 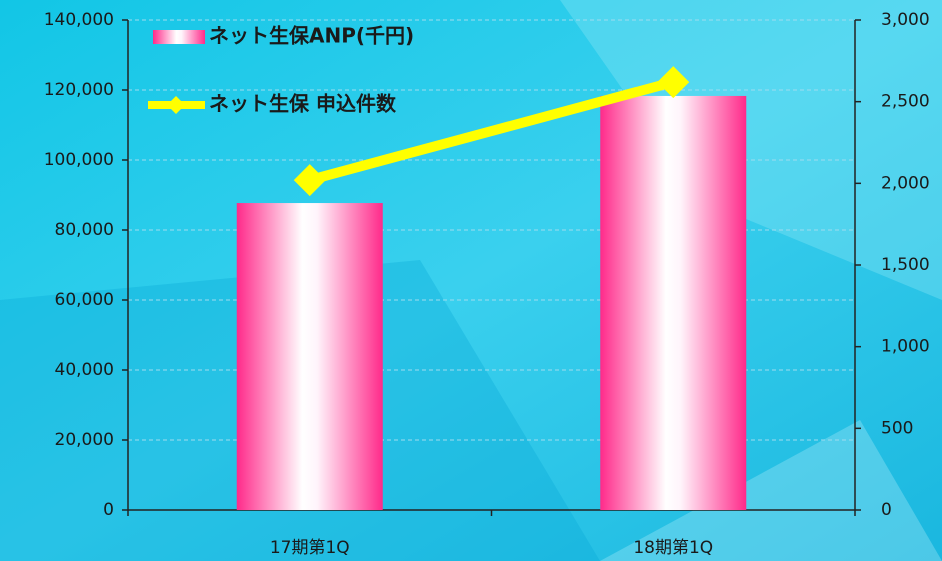 I want to click on y2-tick-label: 3,000, so click(x=905, y=20).